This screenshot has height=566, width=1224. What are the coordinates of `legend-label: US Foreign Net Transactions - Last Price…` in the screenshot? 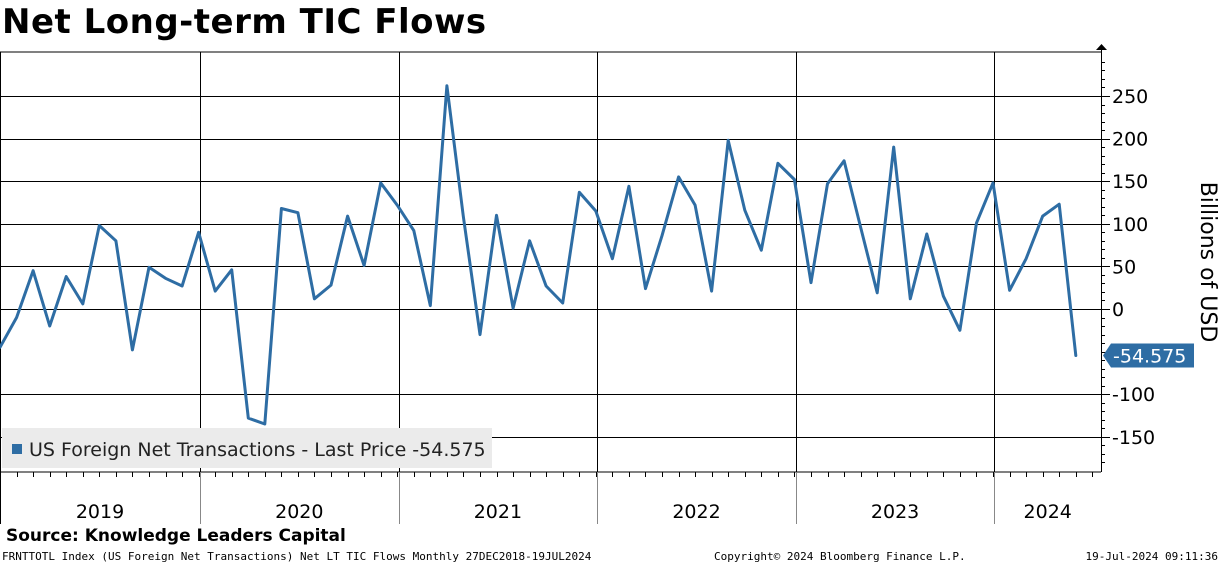 It's located at (257, 450).